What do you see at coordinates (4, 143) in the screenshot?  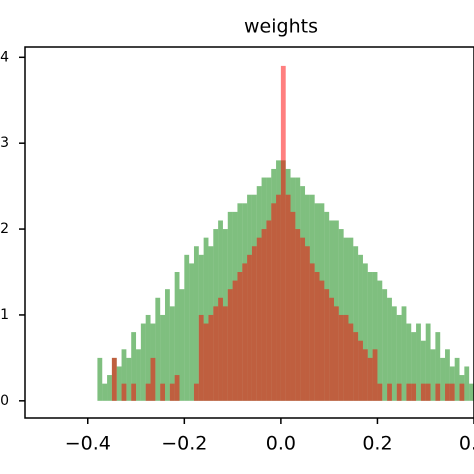 I see `y-tick-label: 3` at bounding box center [4, 143].